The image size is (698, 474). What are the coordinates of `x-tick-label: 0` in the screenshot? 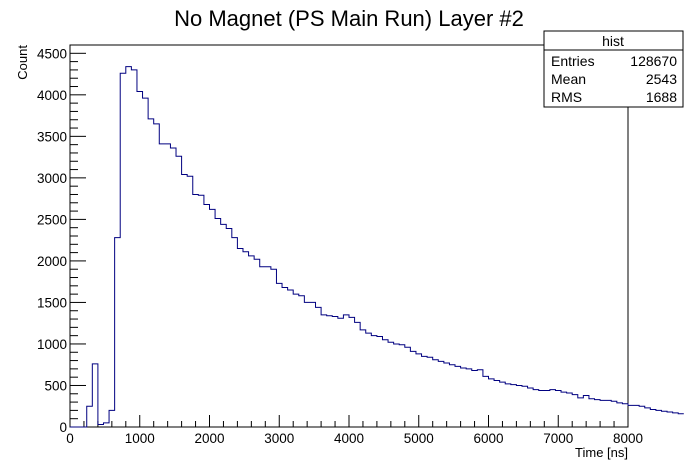 It's located at (70, 438).